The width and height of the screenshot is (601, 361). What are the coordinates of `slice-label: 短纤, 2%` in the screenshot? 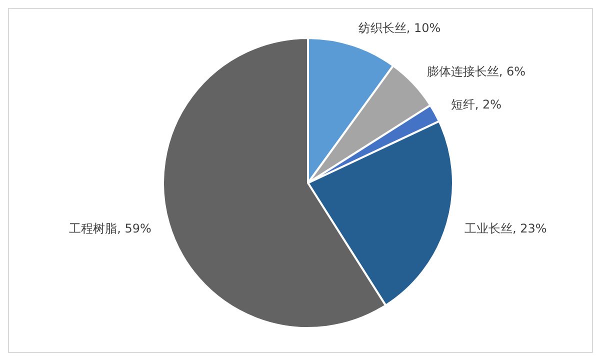 It's located at (476, 105).